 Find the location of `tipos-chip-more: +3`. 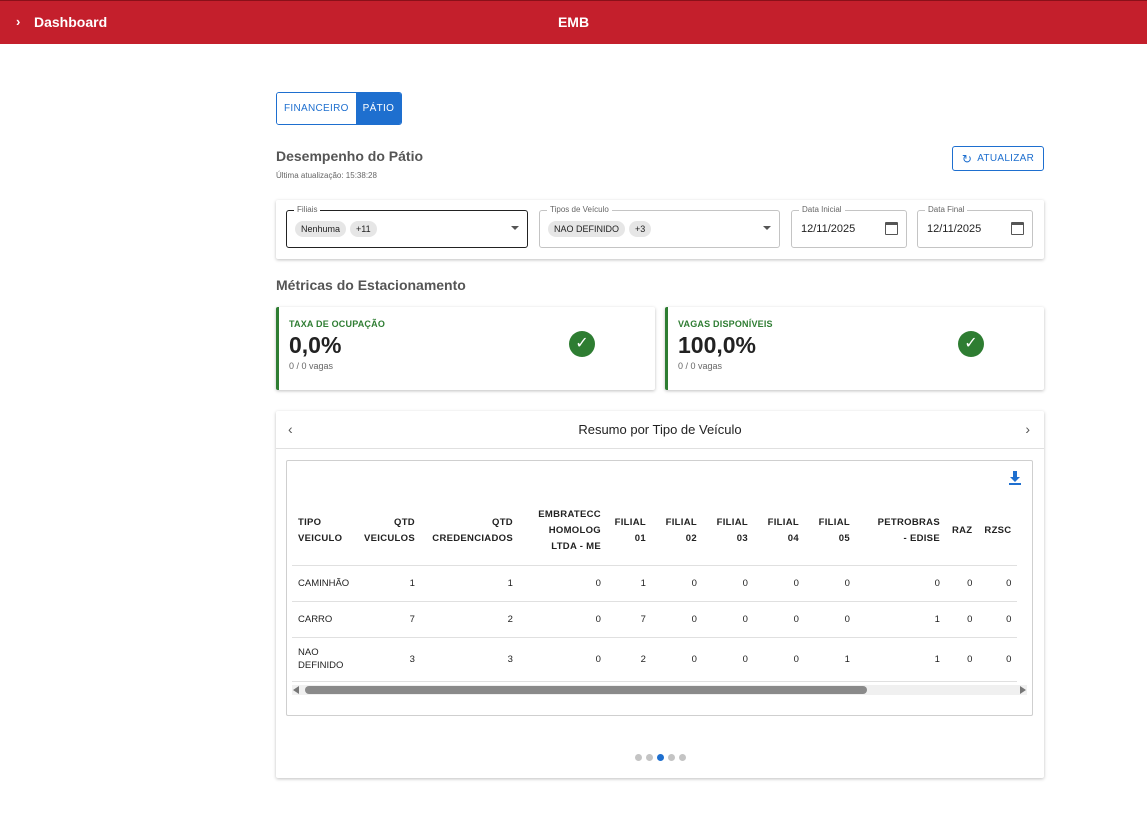

tipos-chip-more: +3 is located at coordinates (640, 229).